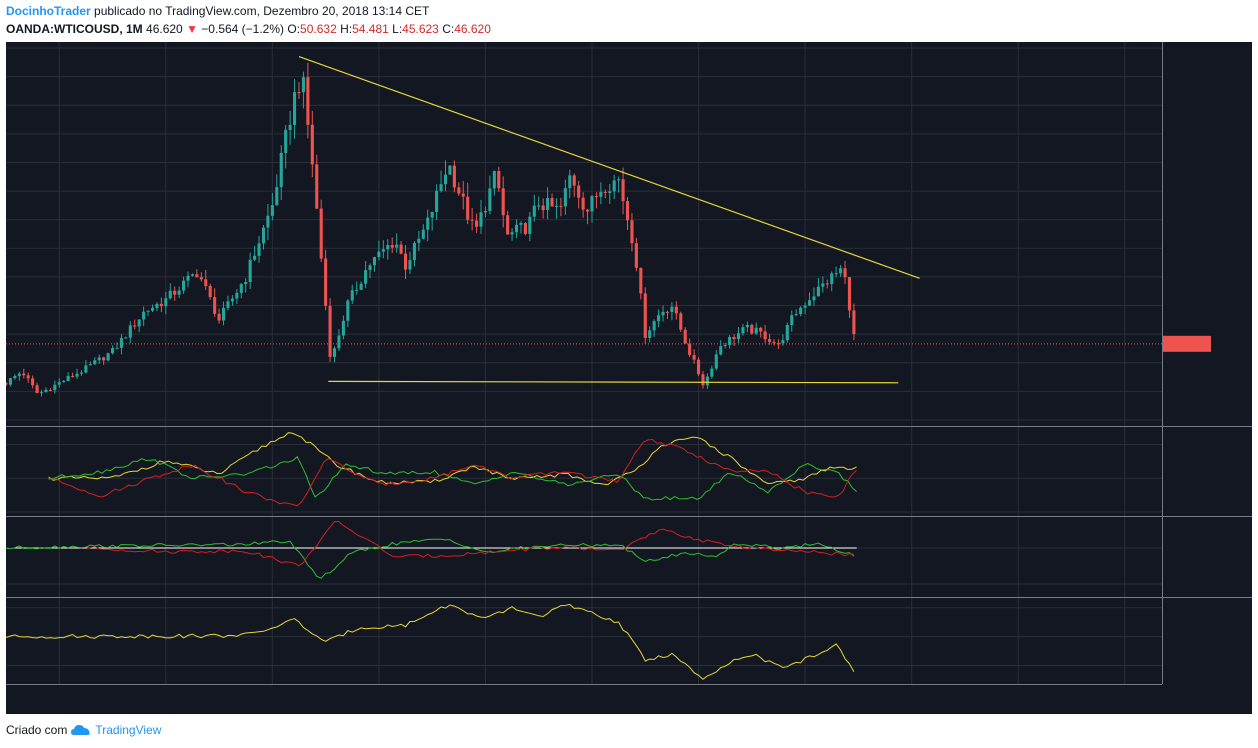 This screenshot has width=1258, height=748. Describe the element at coordinates (1187, 343) in the screenshot. I see `last-price-tag` at that location.